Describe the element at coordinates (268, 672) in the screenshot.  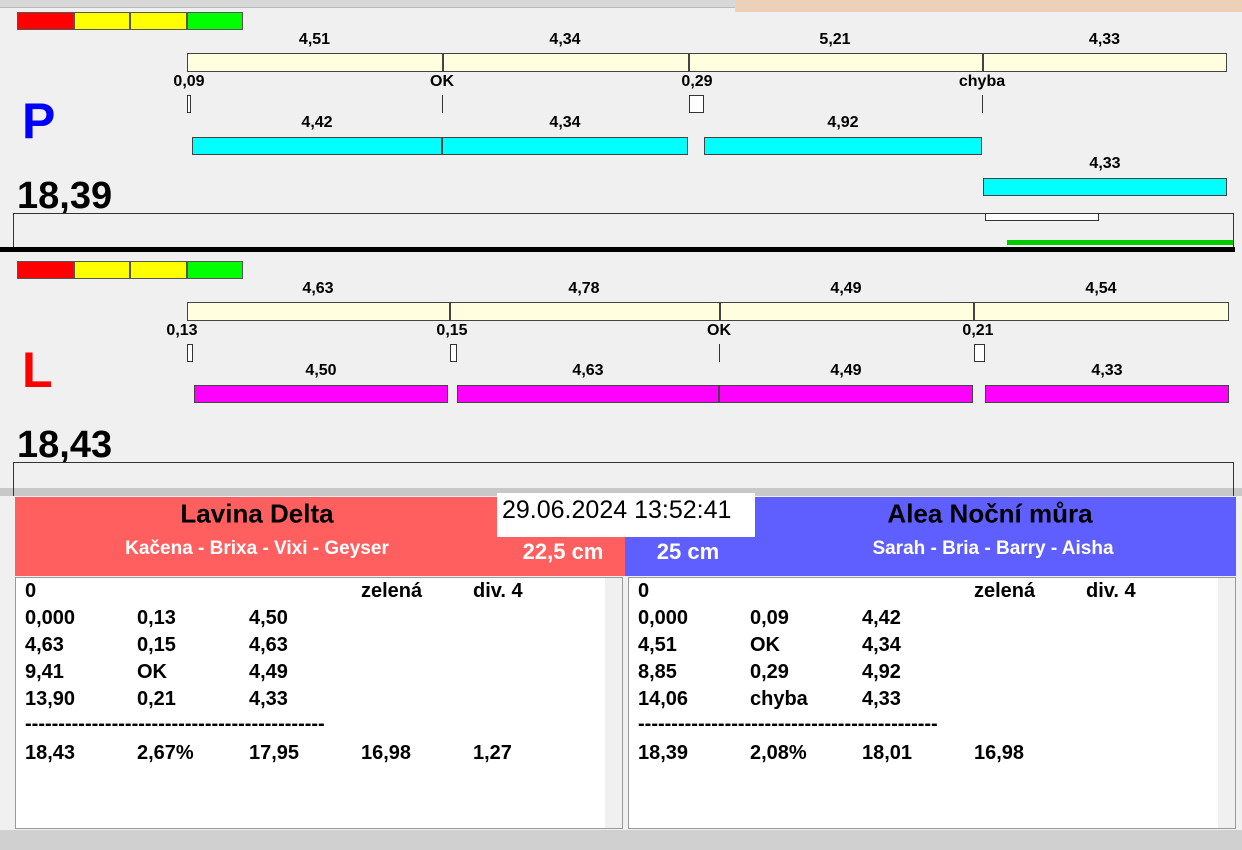
I see `table-cell: 4,49` at that location.